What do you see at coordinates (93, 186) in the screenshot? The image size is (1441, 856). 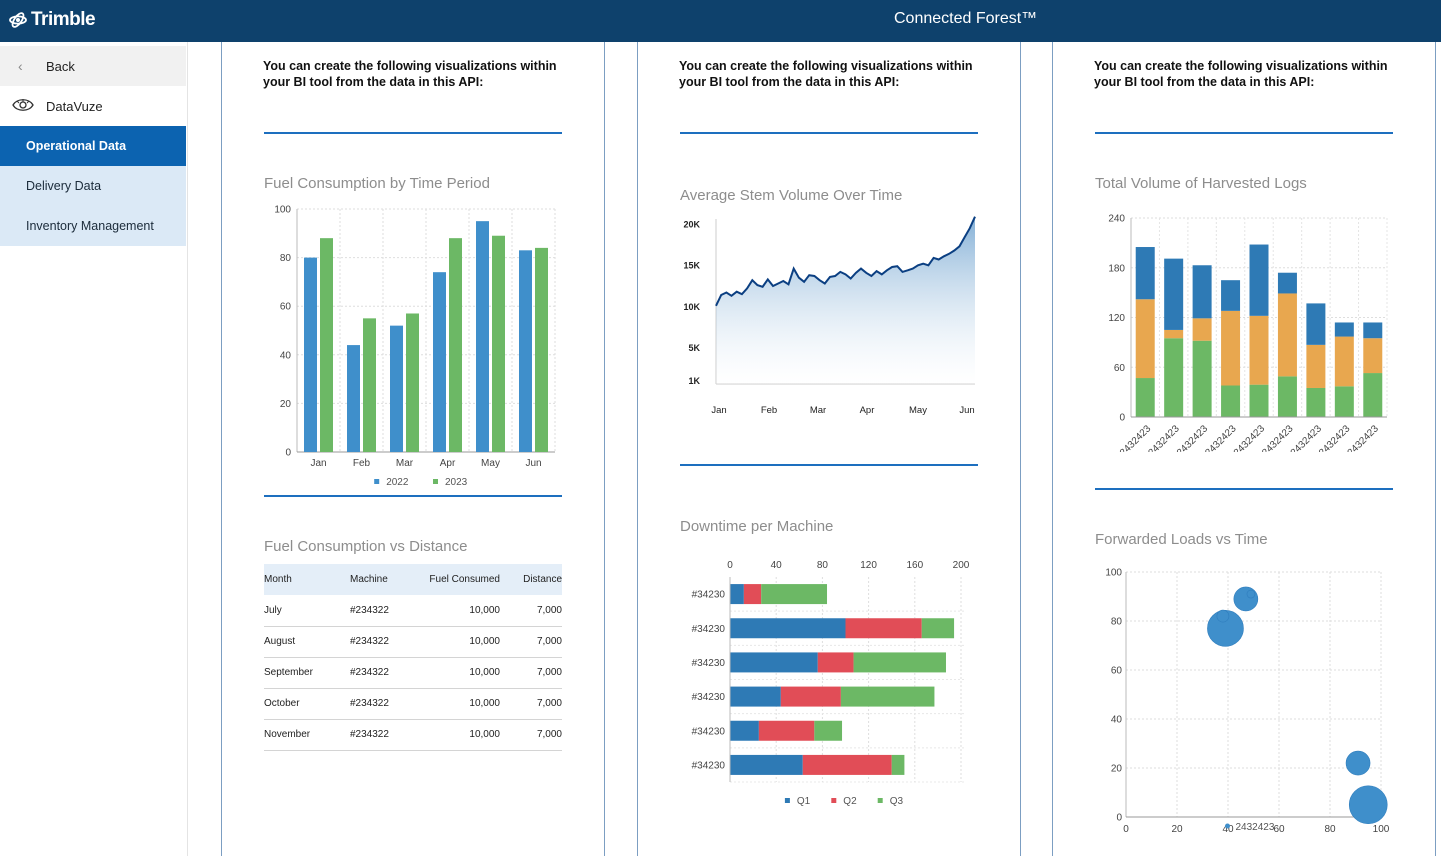 I see `sidebar-item-delivery-data: Delivery Data` at bounding box center [93, 186].